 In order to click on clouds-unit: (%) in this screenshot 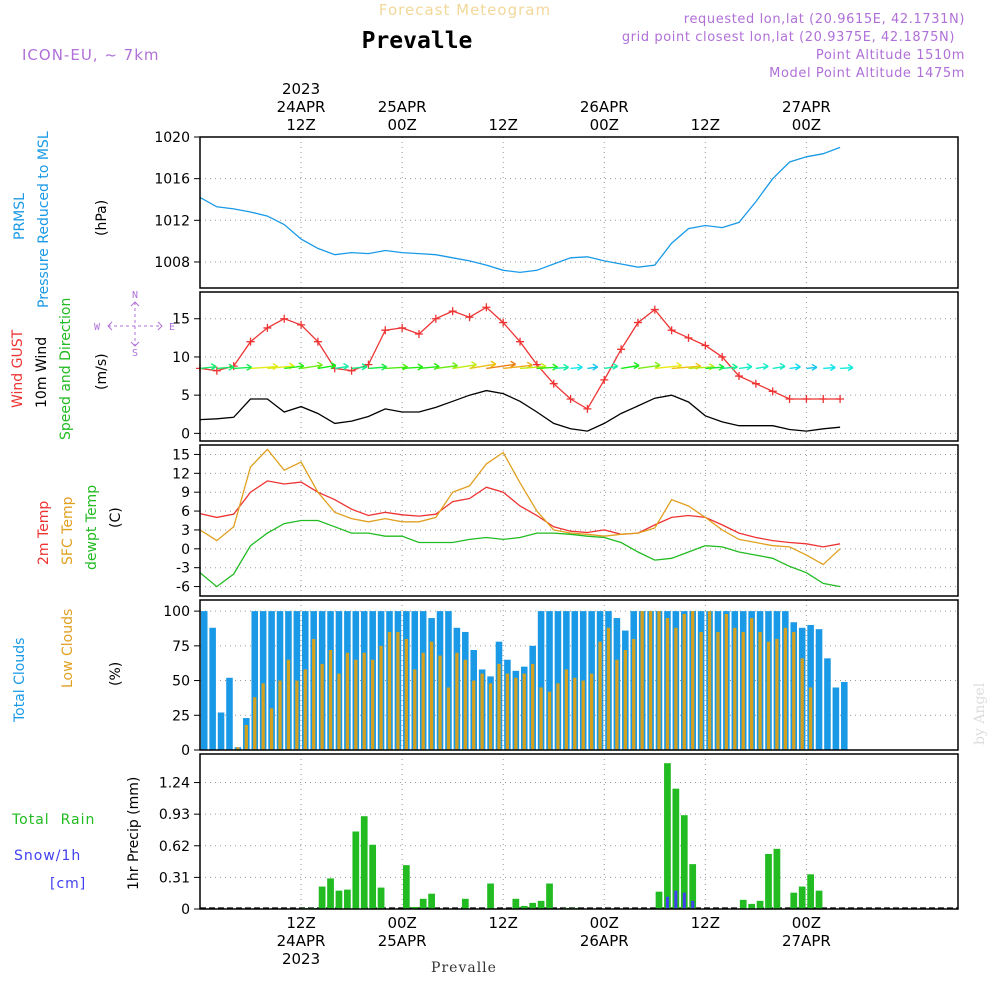, I will do `click(116, 674)`.